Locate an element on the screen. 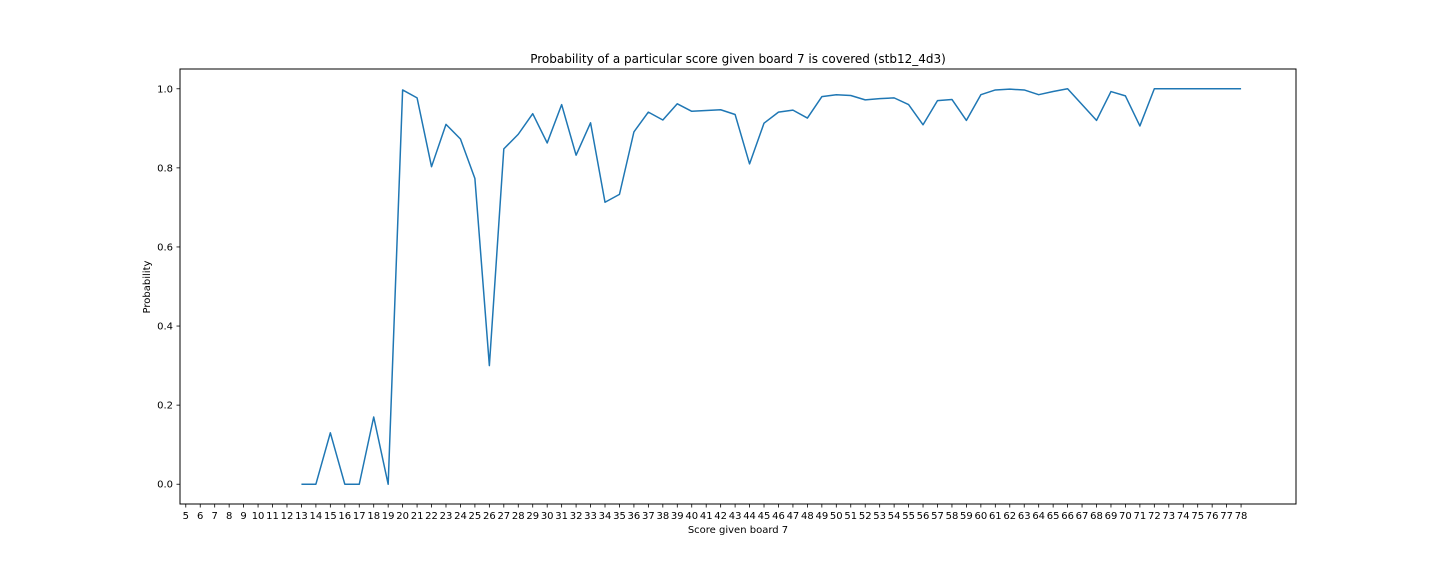 Image resolution: width=1440 pixels, height=576 pixels. x-tick-label: 50 is located at coordinates (836, 516).